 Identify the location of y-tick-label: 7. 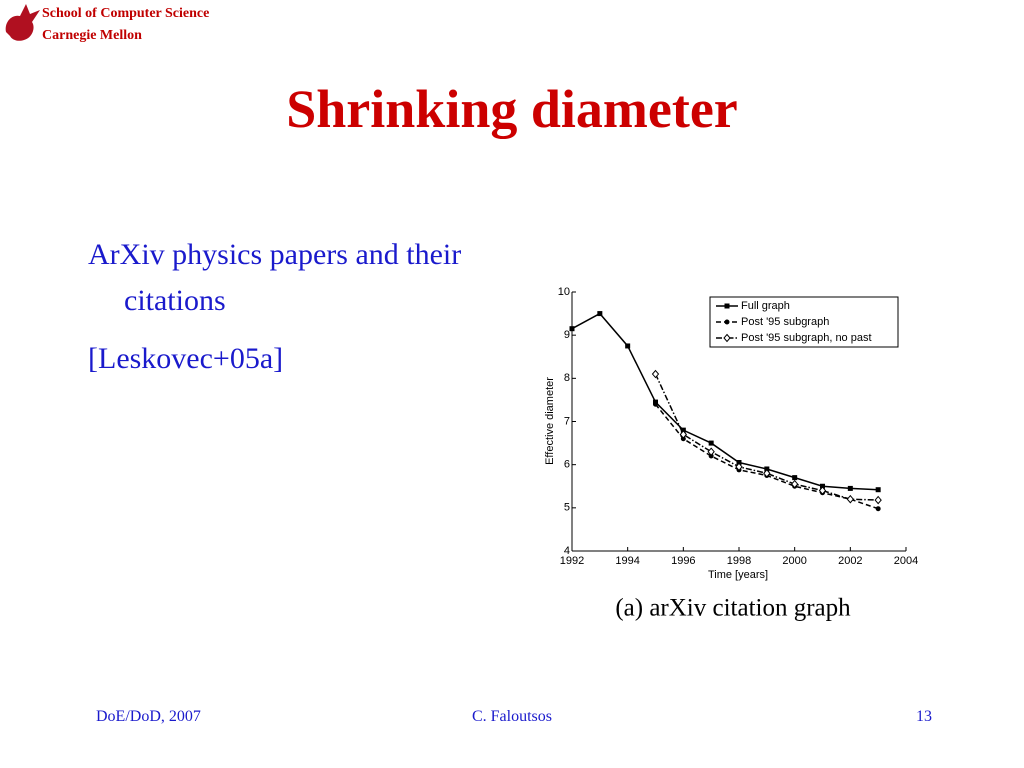
(567, 421).